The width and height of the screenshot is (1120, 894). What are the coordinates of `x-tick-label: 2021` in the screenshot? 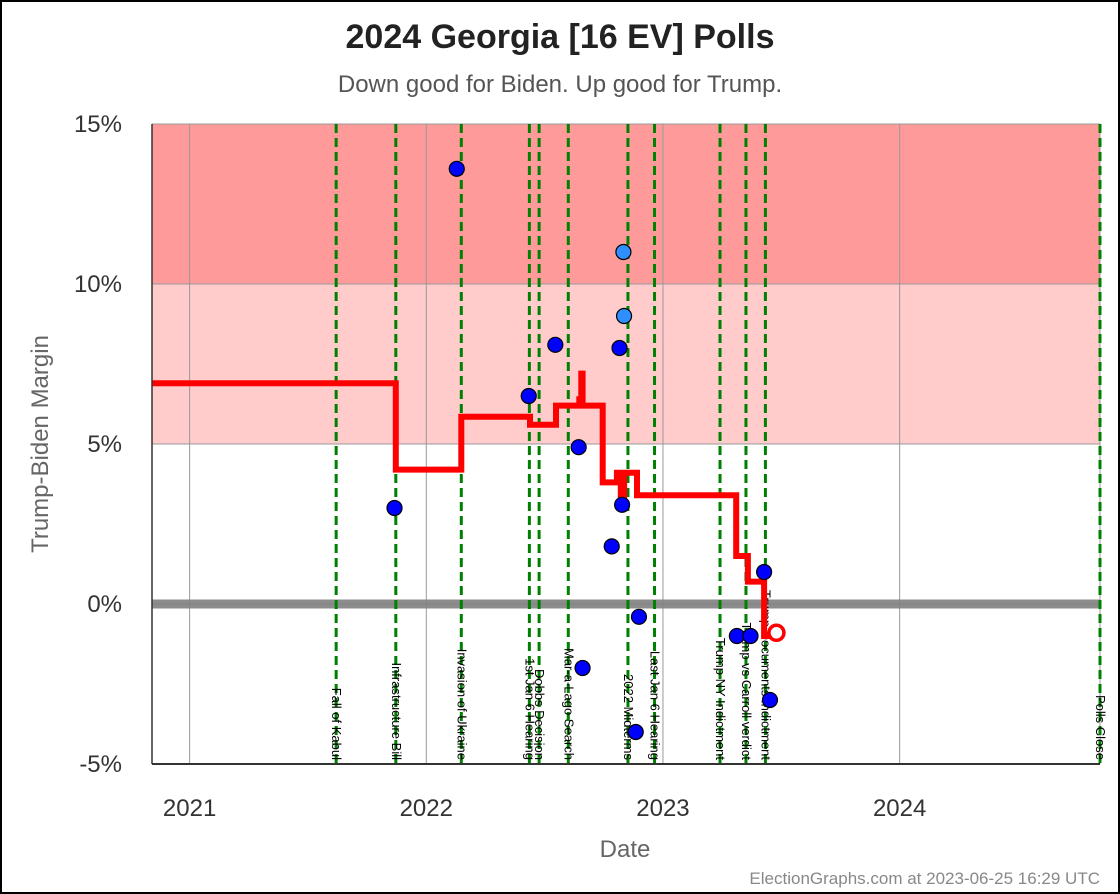 It's located at (189, 808).